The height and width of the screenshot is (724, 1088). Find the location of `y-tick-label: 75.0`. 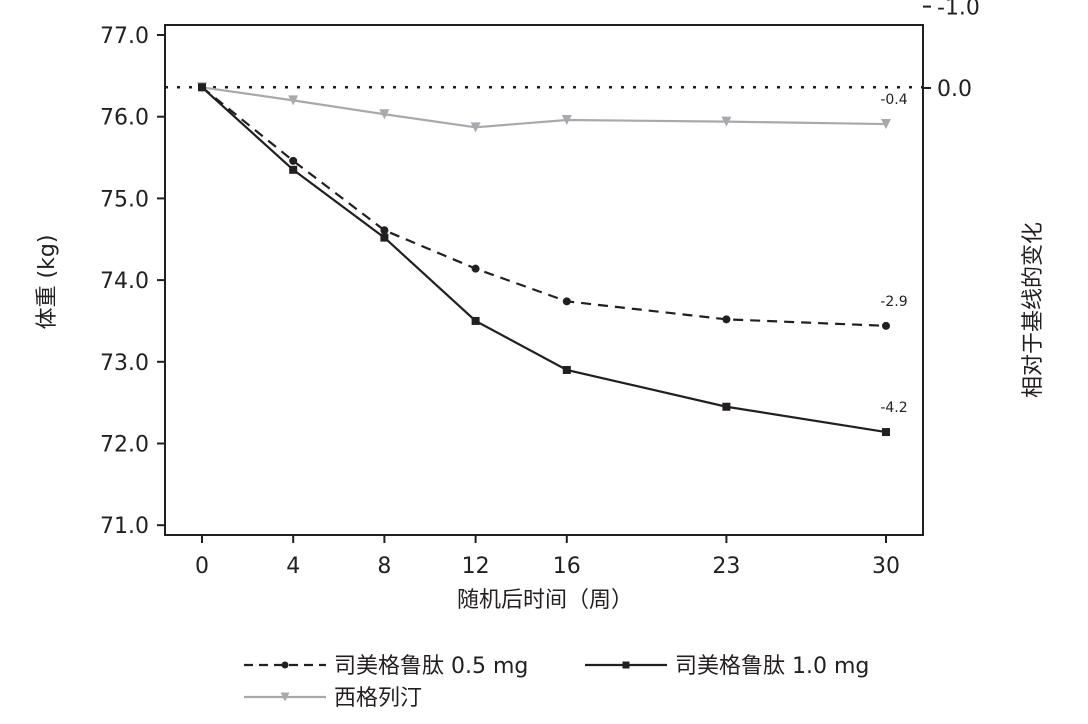

y-tick-label: 75.0 is located at coordinates (124, 199).